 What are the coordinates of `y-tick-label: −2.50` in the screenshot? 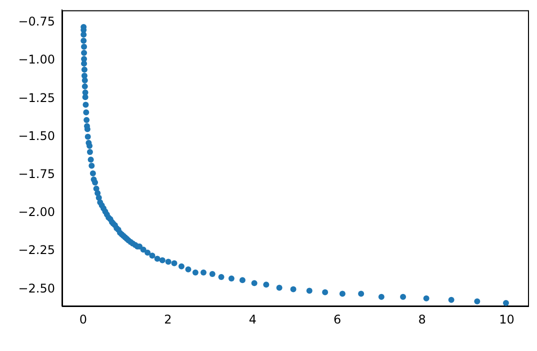 It's located at (36, 288).